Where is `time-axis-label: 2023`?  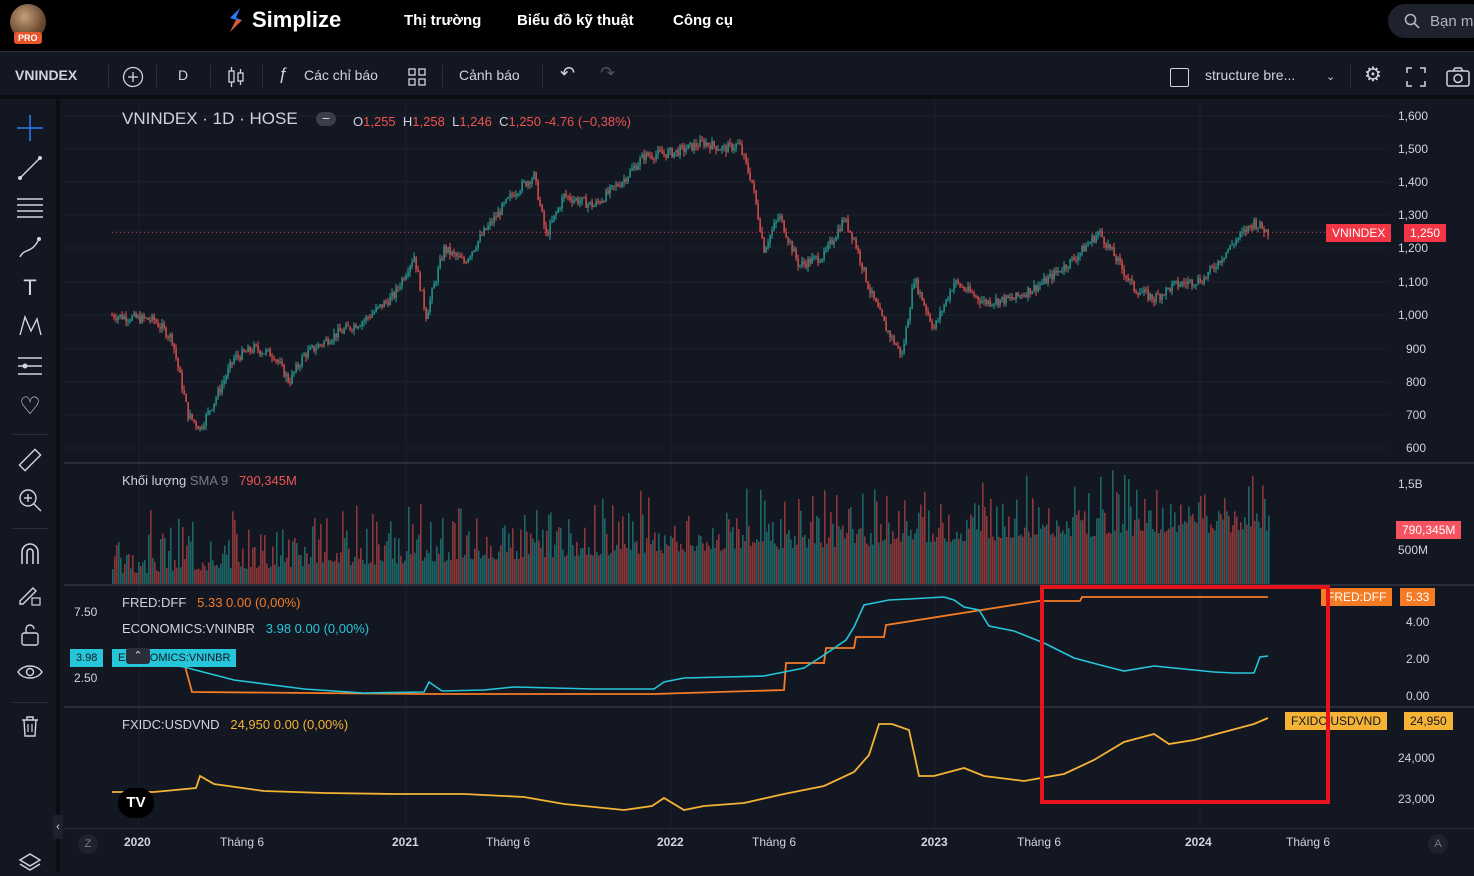 time-axis-label: 2023 is located at coordinates (934, 842).